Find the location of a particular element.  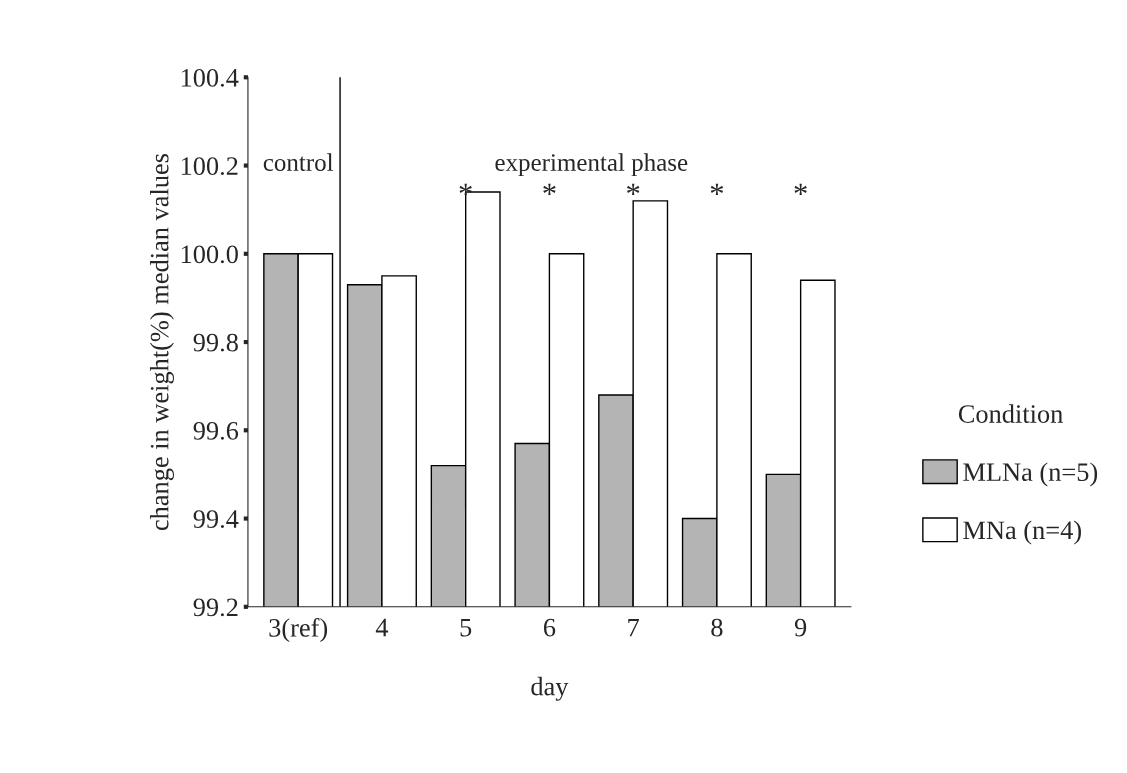

y-tick-label: 99.4 is located at coordinates (216, 519).